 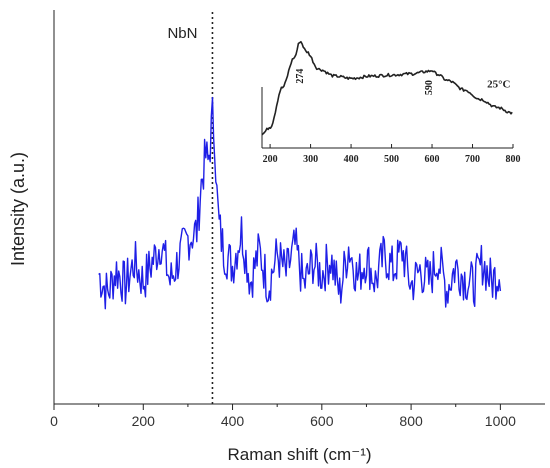 I want to click on inset-peak-label-274: 274, so click(x=300, y=76).